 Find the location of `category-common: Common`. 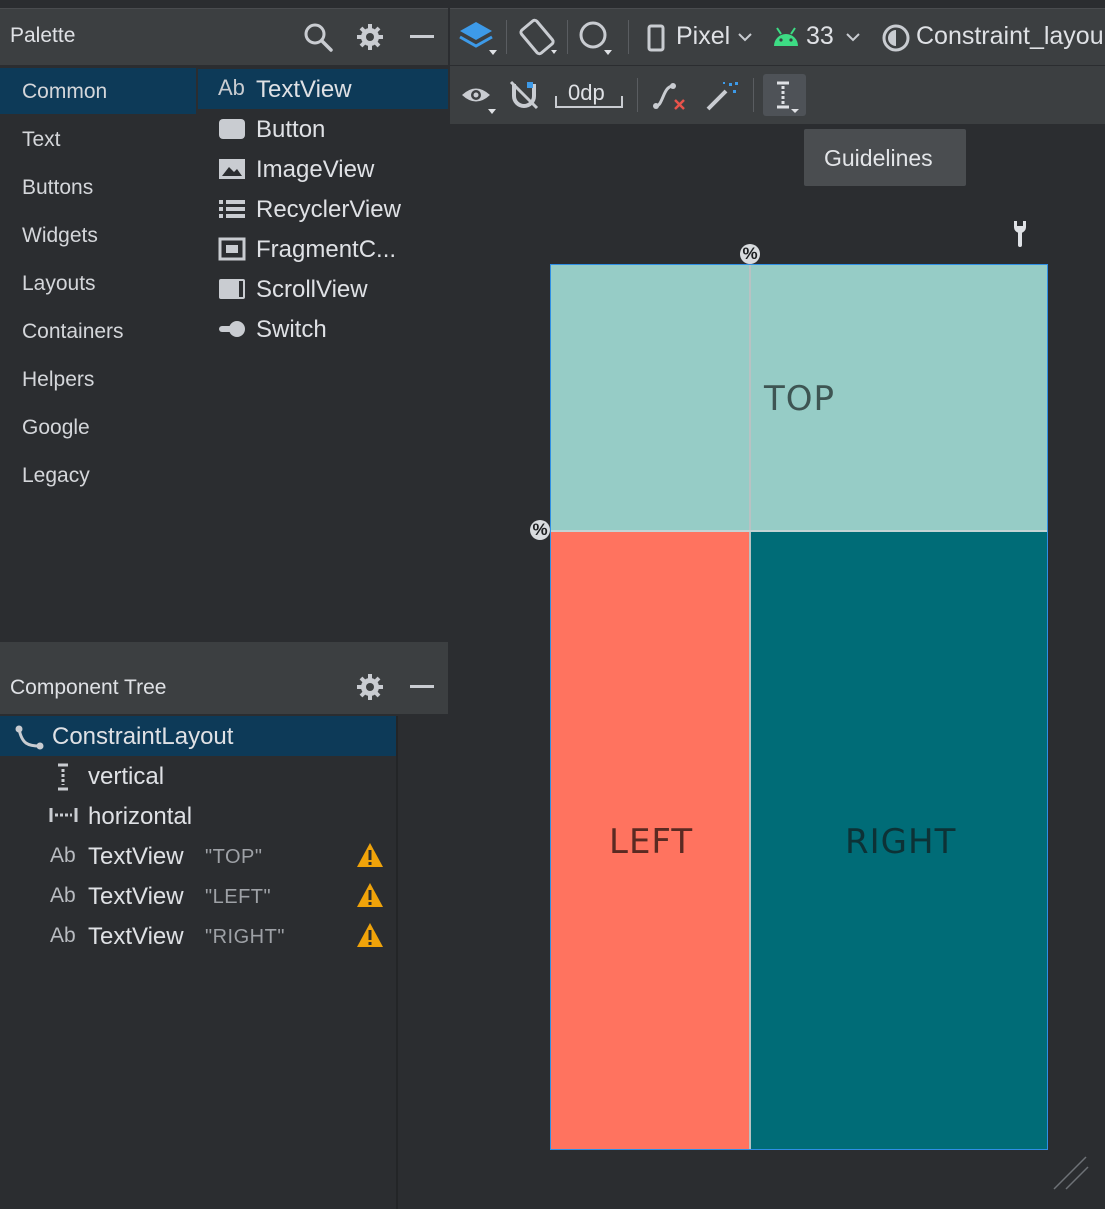

category-common: Common is located at coordinates (98, 91).